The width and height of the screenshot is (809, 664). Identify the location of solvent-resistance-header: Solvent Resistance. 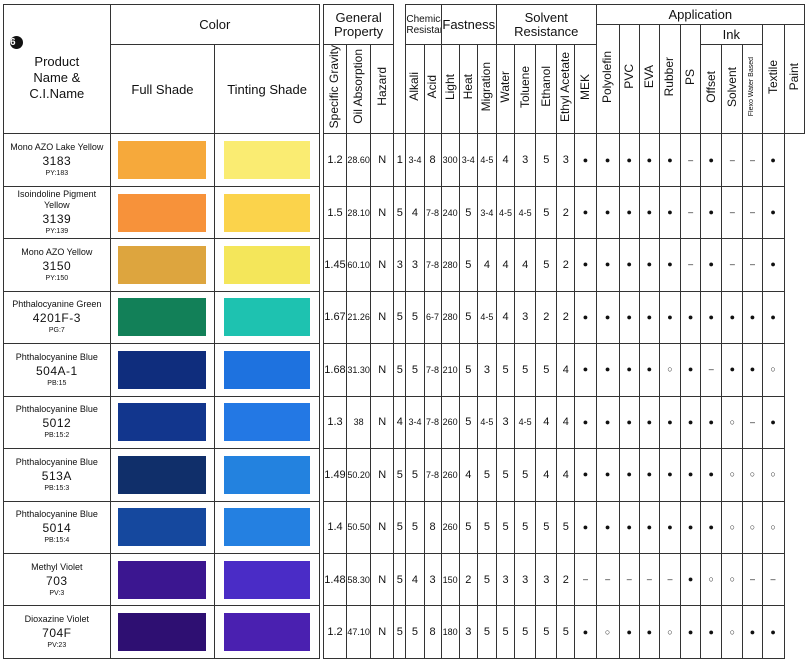
(546, 24).